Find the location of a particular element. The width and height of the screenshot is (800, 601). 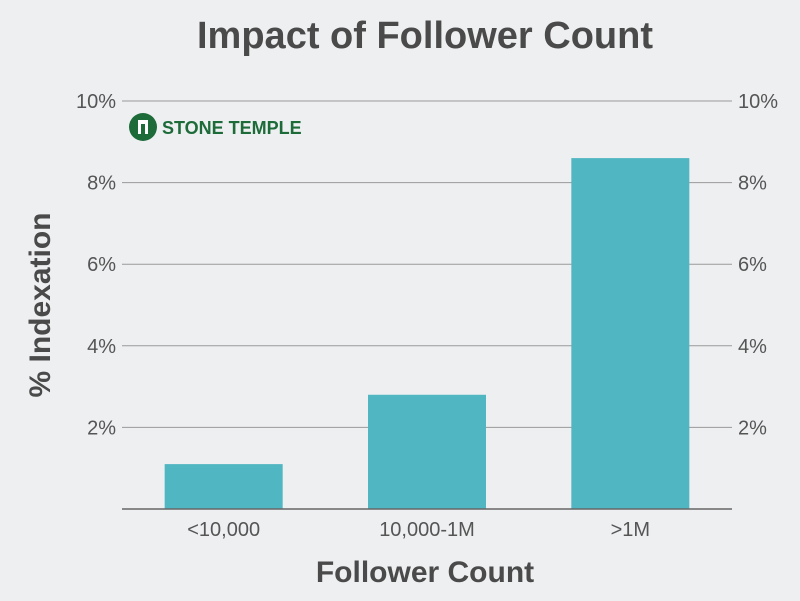

x-tick-label: <10,000 is located at coordinates (223, 530).